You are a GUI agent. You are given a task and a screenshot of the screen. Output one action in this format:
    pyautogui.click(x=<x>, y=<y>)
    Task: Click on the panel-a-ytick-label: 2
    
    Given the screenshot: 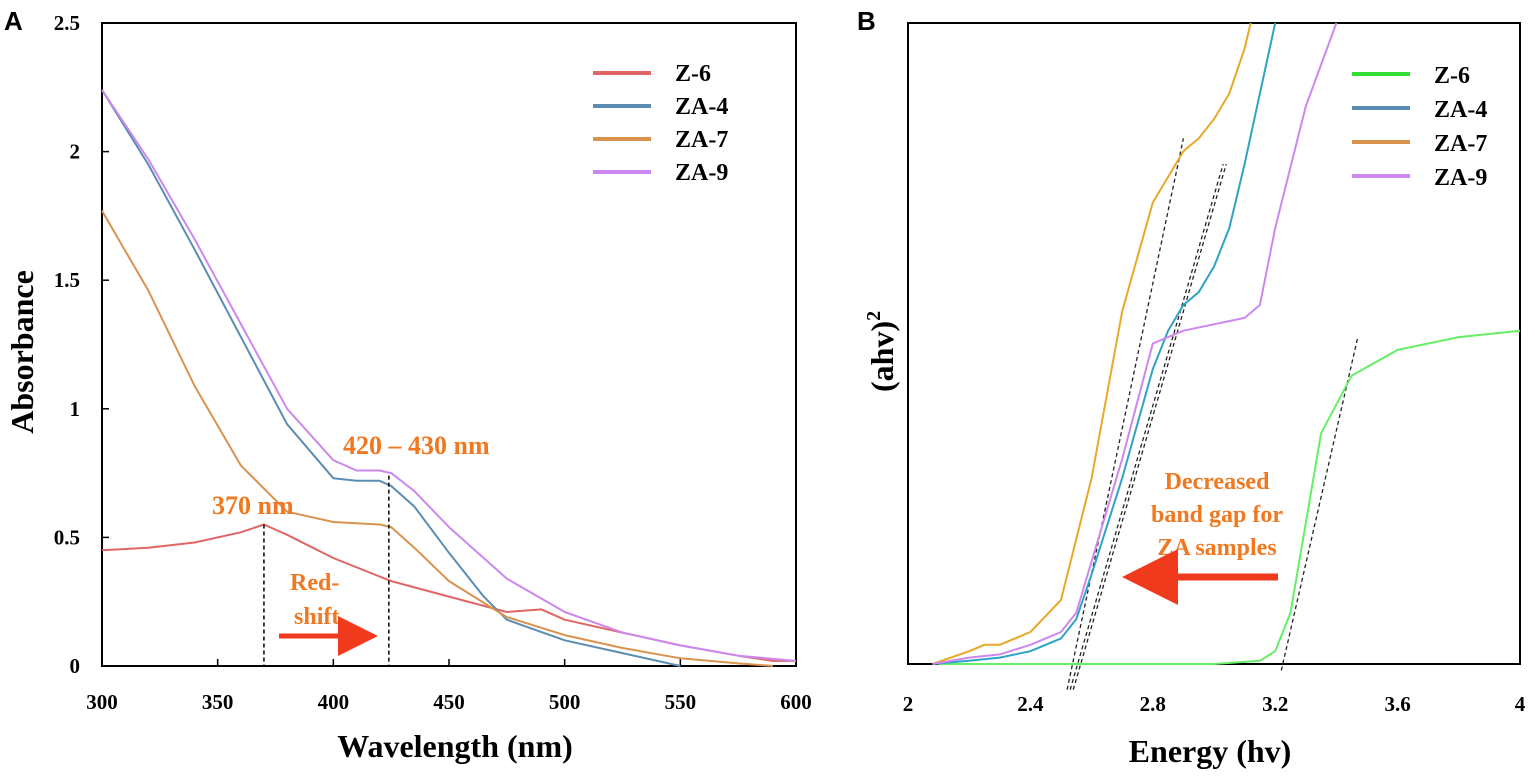 What is the action you would take?
    pyautogui.click(x=75, y=152)
    